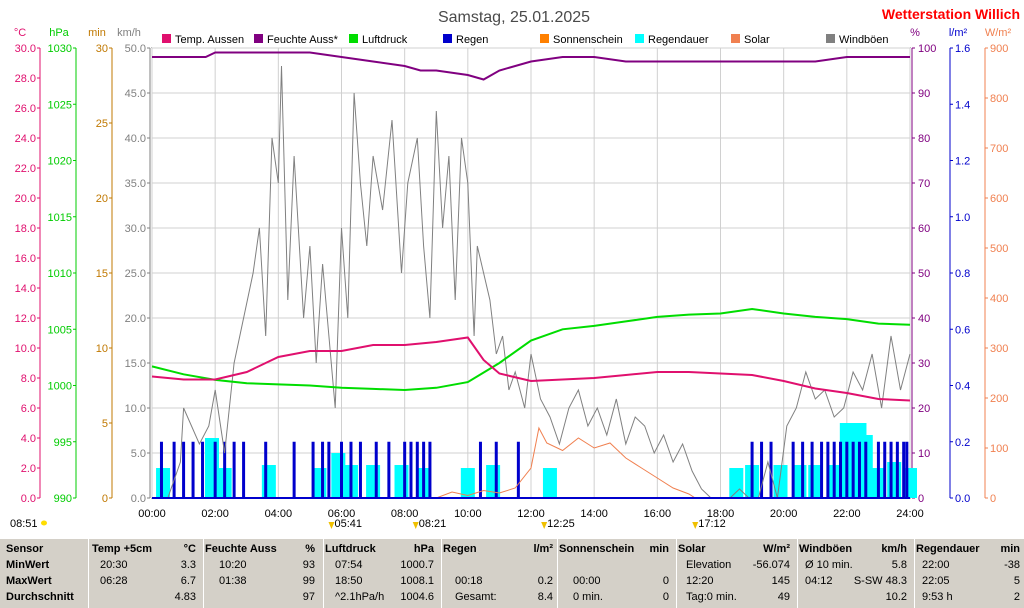 This screenshot has width=1024, height=608. I want to click on stats-header-humidity: Feuchte Auss, so click(241, 549).